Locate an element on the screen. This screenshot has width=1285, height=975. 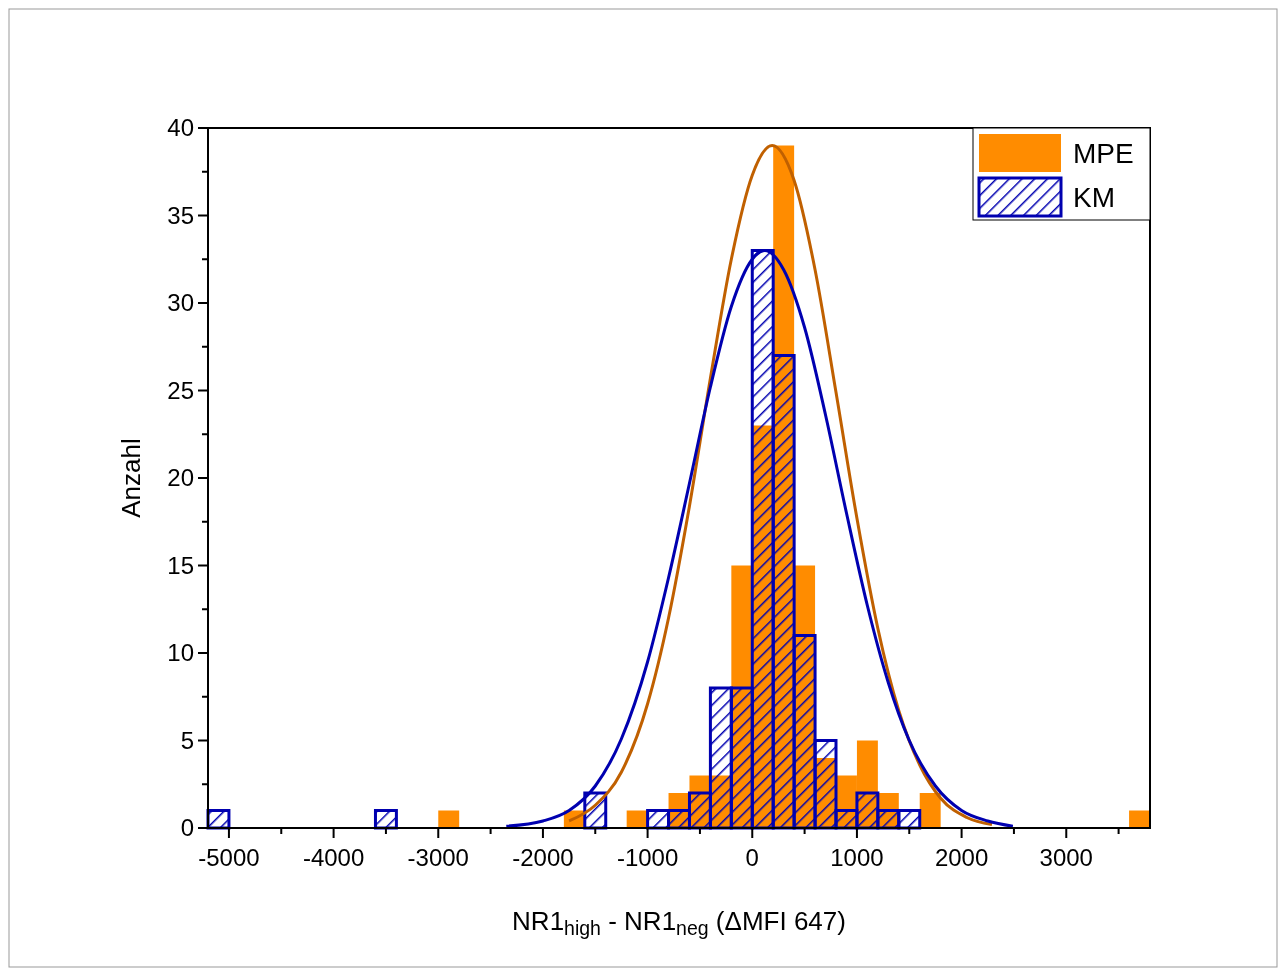
legend-label: KM is located at coordinates (1094, 197).